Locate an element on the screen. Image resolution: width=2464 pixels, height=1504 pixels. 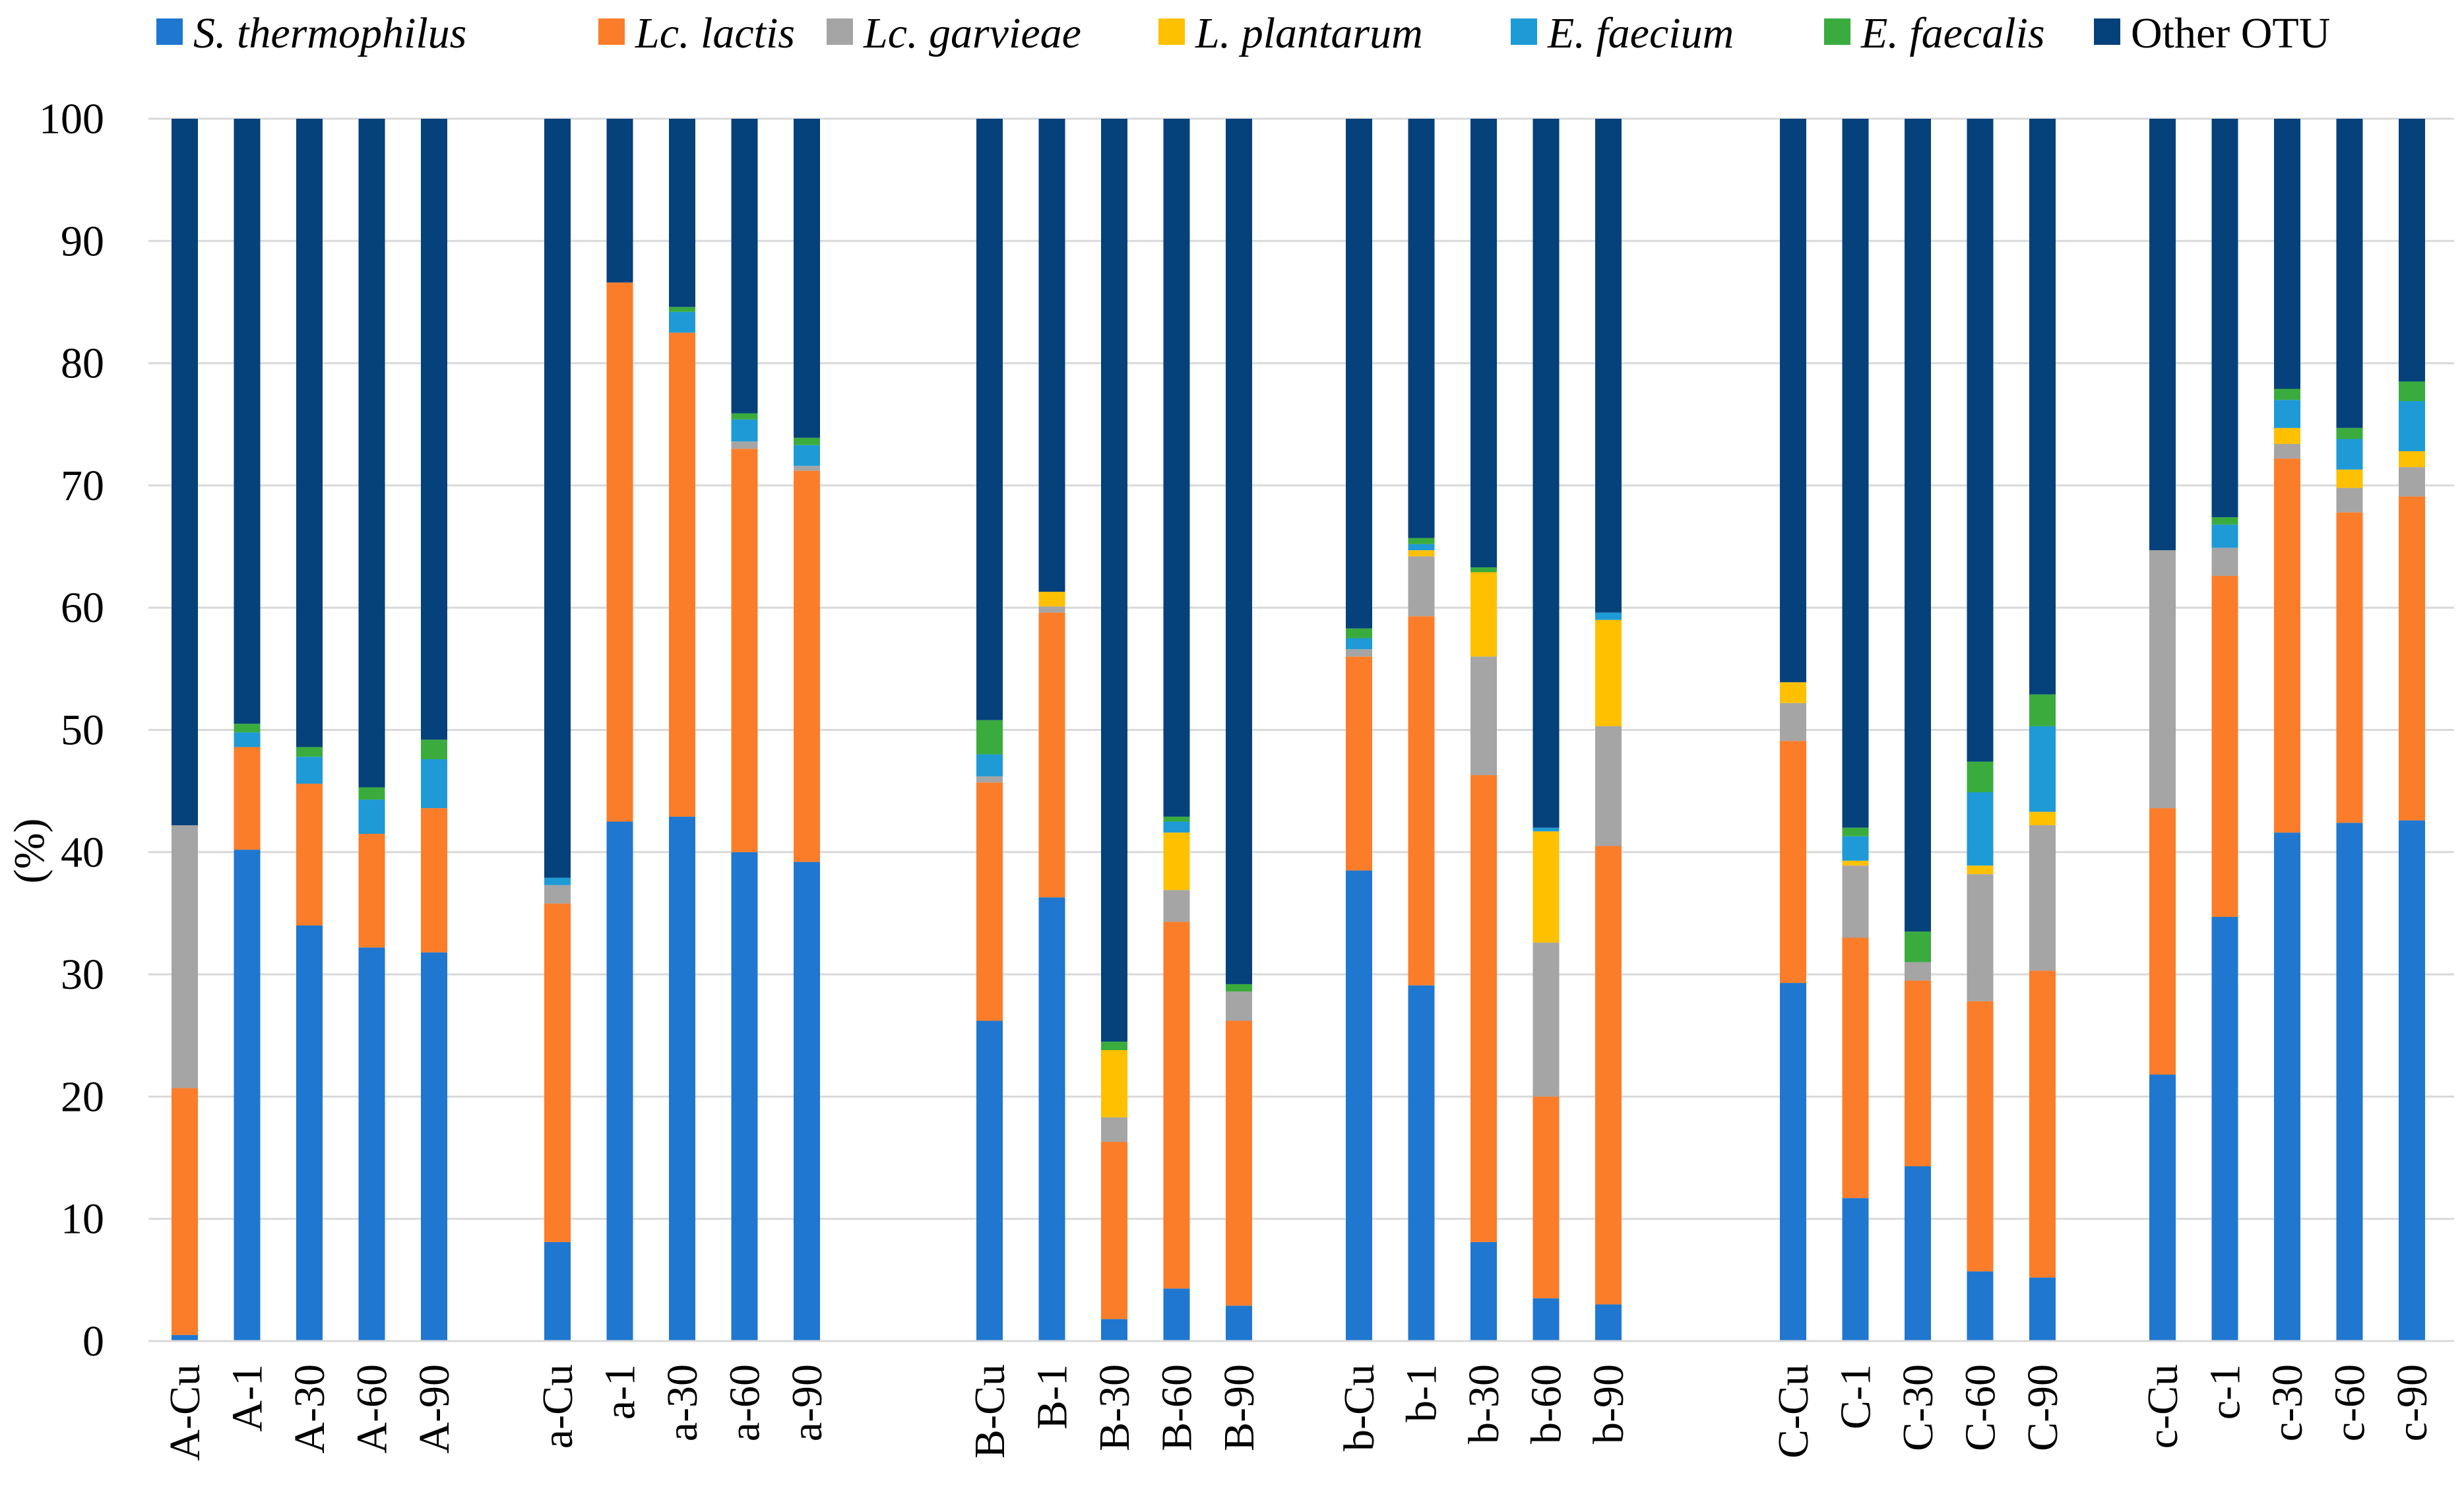
x-tick-label: B-30 is located at coordinates (1114, 1407).